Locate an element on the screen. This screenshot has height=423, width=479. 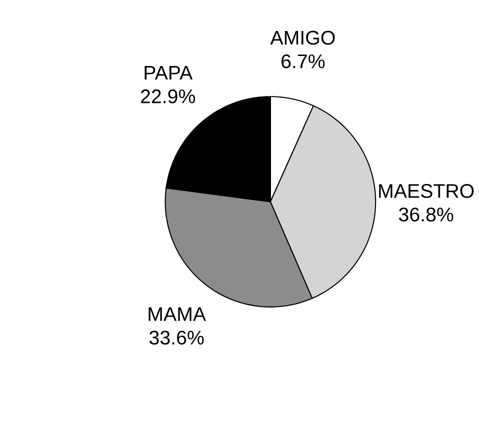
slice-label: MAMA is located at coordinates (177, 314).